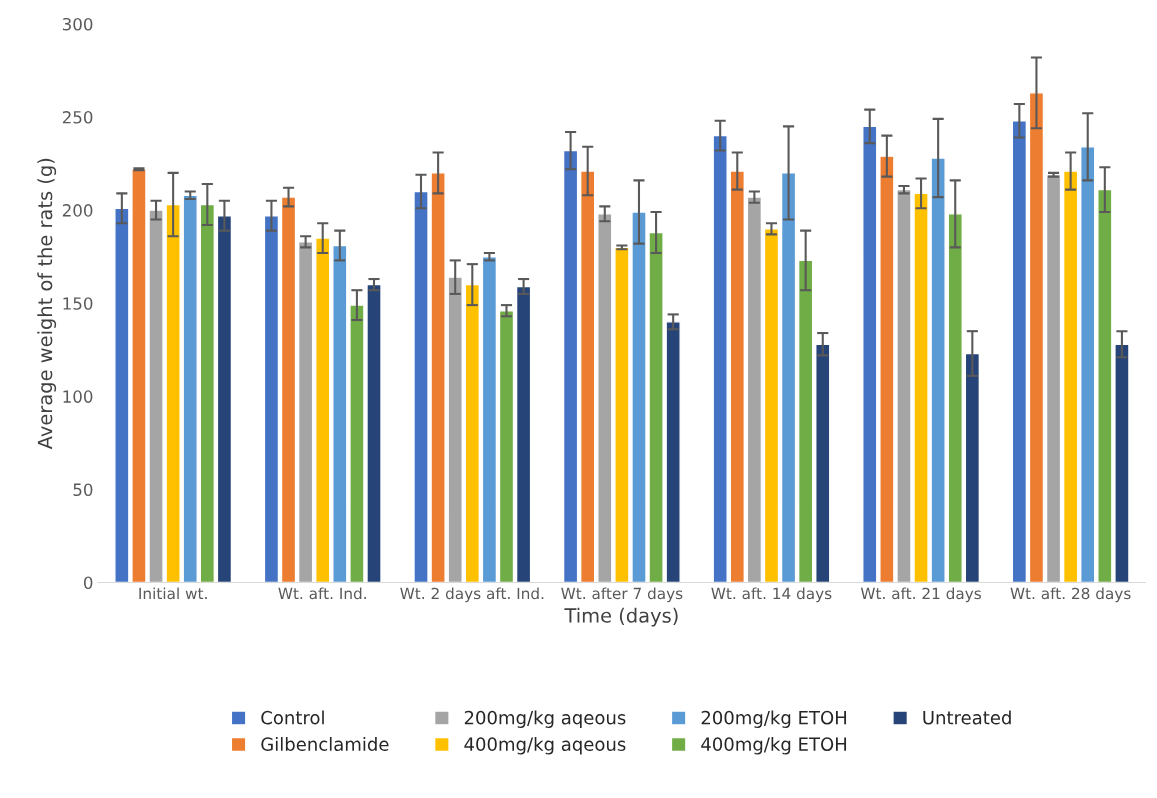 This screenshot has width=1157, height=798. Describe the element at coordinates (920, 595) in the screenshot. I see `x-tick-label: Wt. aft. 21 days` at that location.